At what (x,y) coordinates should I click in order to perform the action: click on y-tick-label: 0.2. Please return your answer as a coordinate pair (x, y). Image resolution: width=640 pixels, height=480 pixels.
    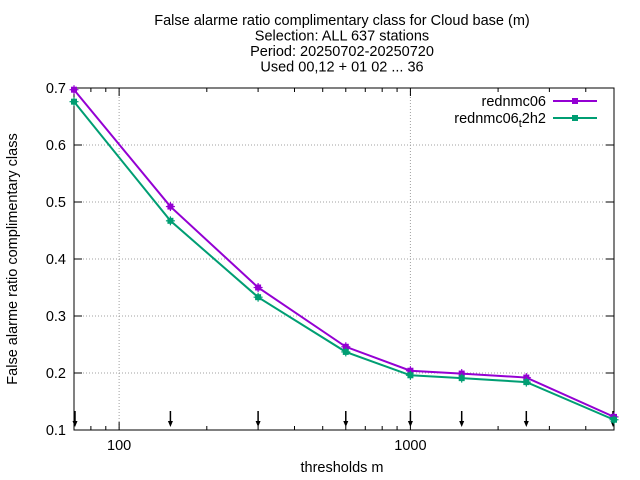
    Looking at the image, I should click on (56, 374).